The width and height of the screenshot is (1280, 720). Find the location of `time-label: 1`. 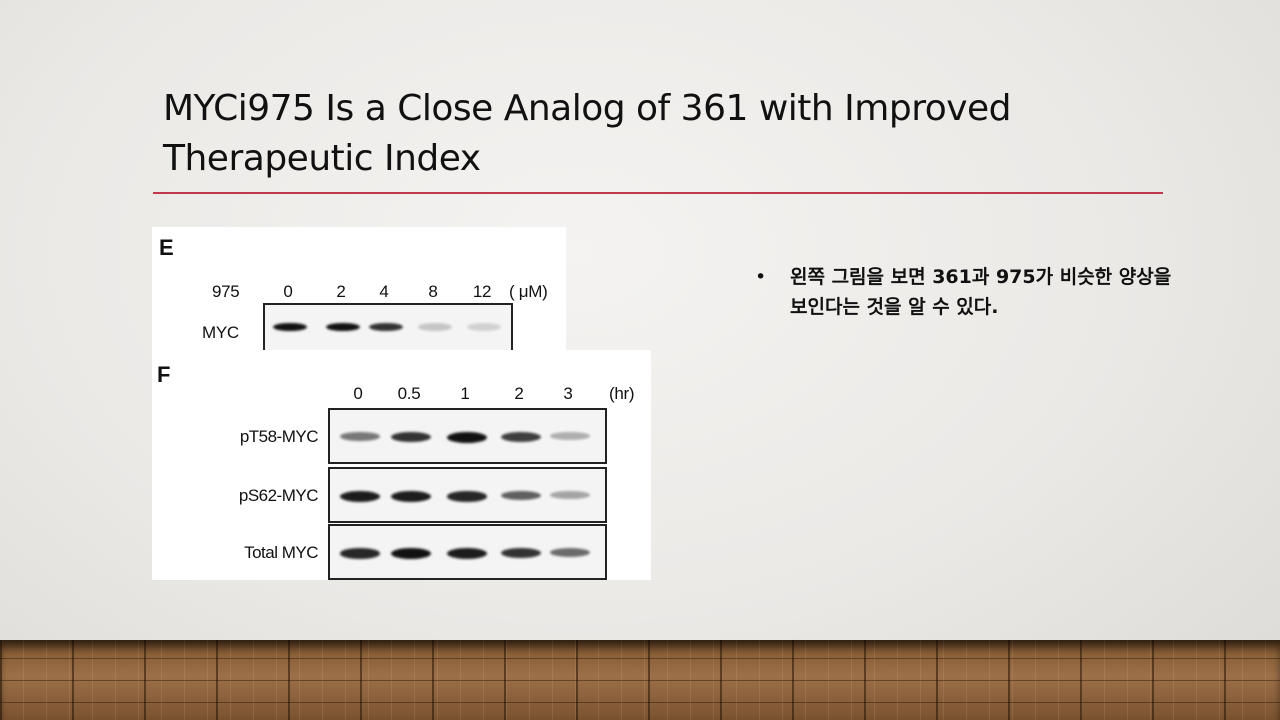

time-label: 1 is located at coordinates (465, 393).